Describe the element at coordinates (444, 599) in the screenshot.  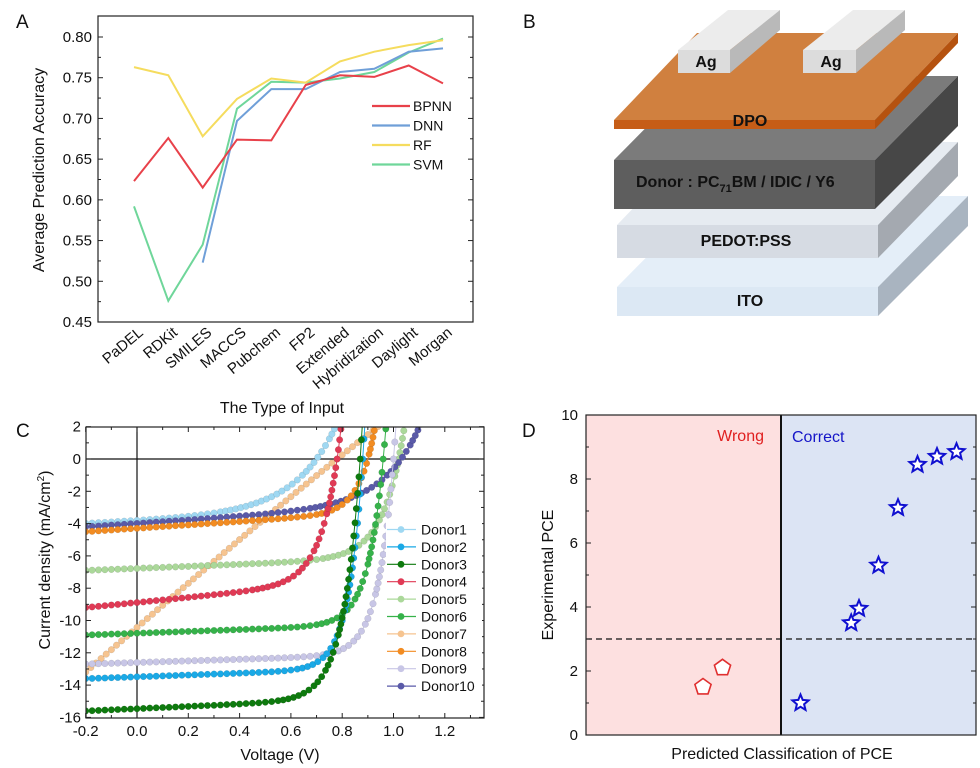
I see `legend-label-donor5: Donor5` at that location.